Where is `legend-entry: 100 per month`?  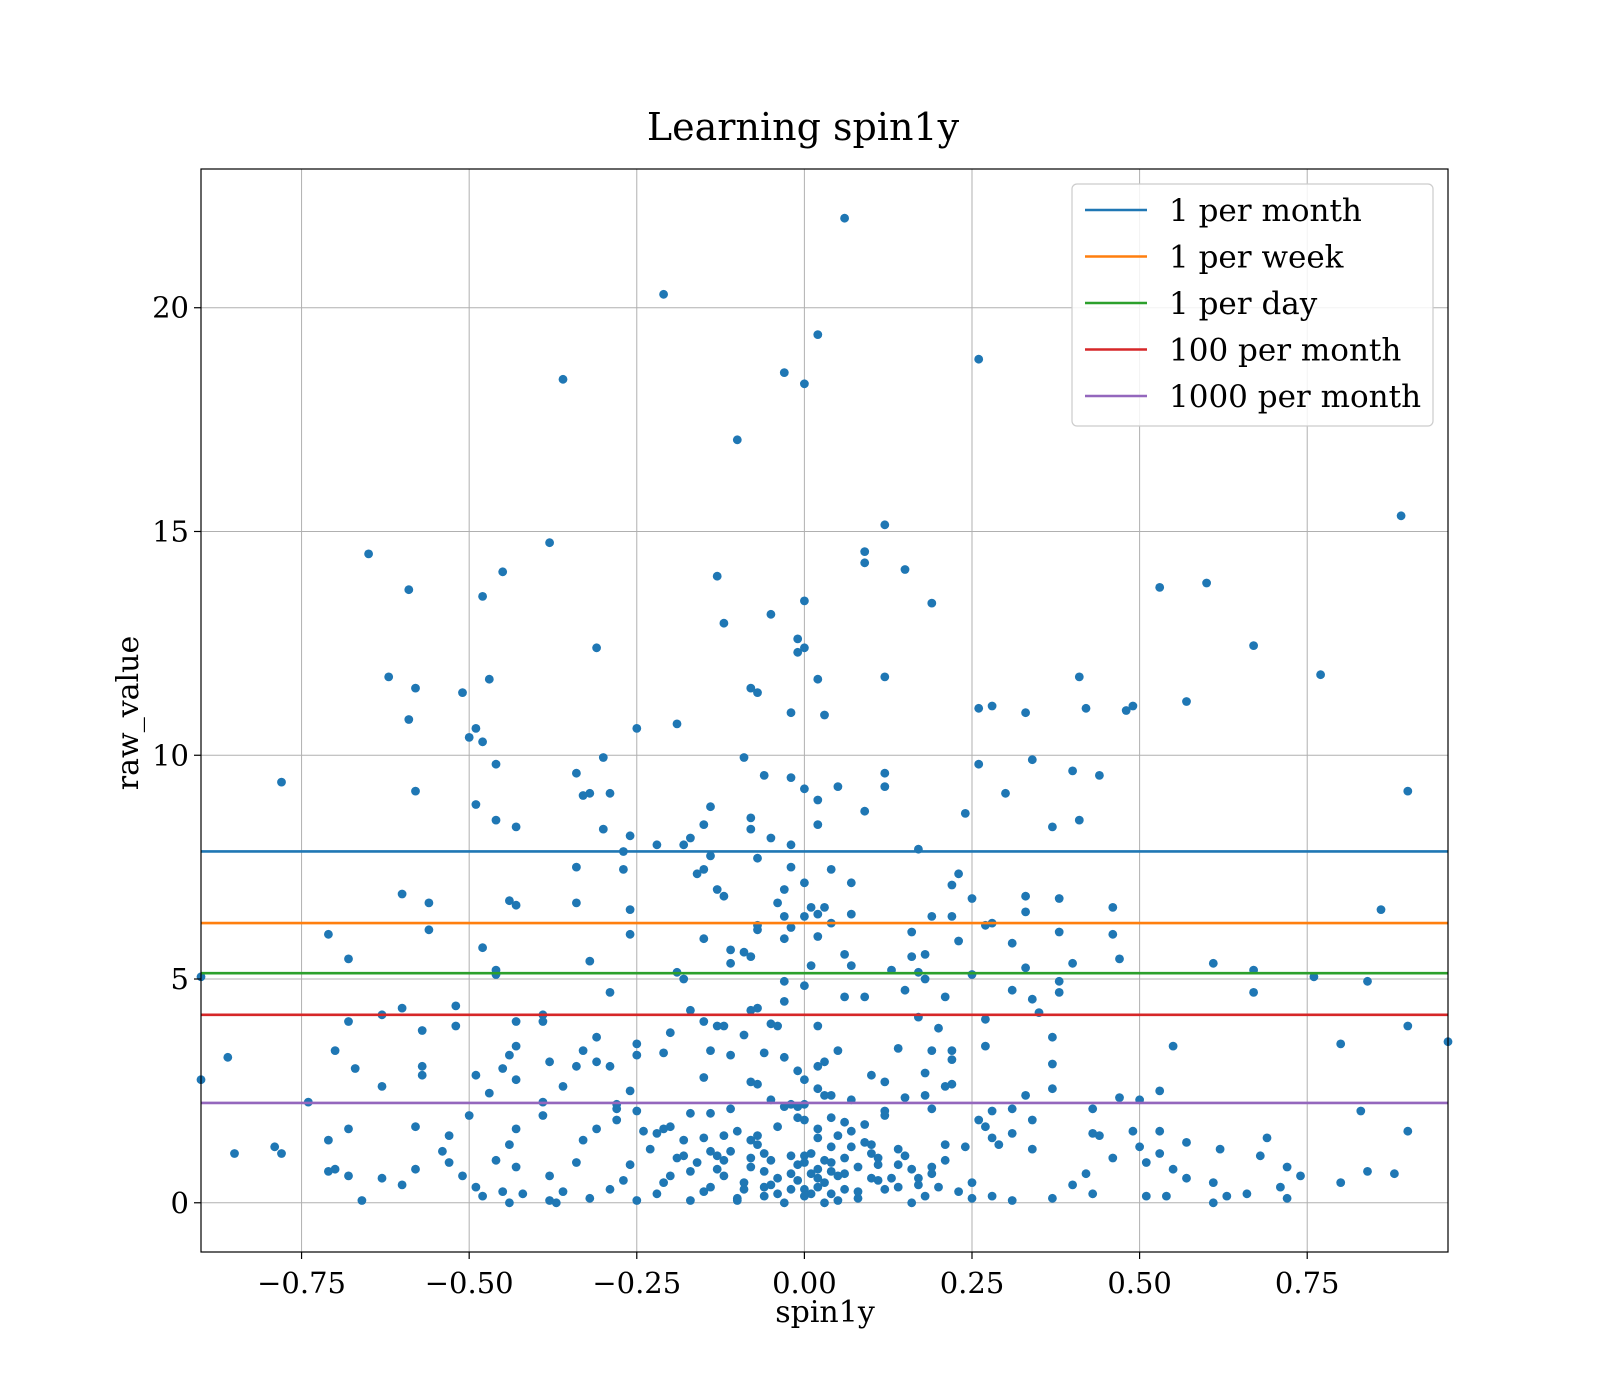
legend-entry: 100 per month is located at coordinates (1285, 351).